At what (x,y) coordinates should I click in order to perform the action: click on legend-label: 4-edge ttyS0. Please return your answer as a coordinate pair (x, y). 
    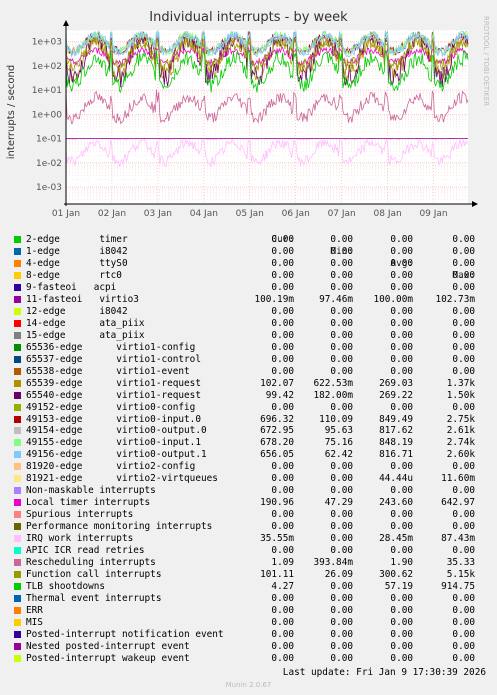
    Looking at the image, I should click on (77, 264).